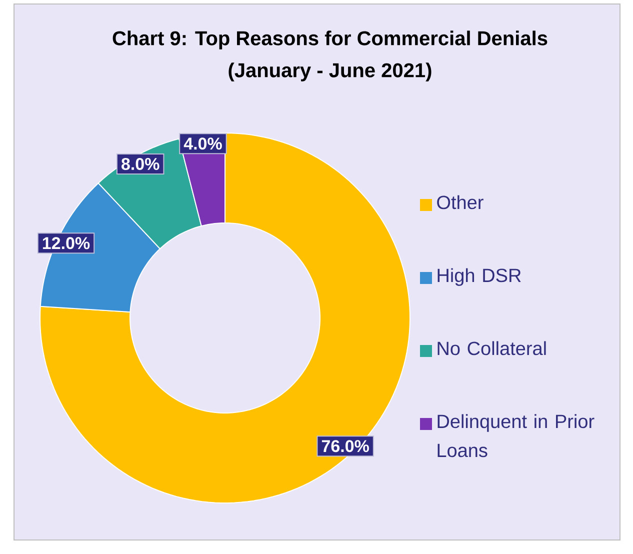 This screenshot has height=554, width=633. What do you see at coordinates (141, 164) in the screenshot?
I see `data-label: 8.0%` at bounding box center [141, 164].